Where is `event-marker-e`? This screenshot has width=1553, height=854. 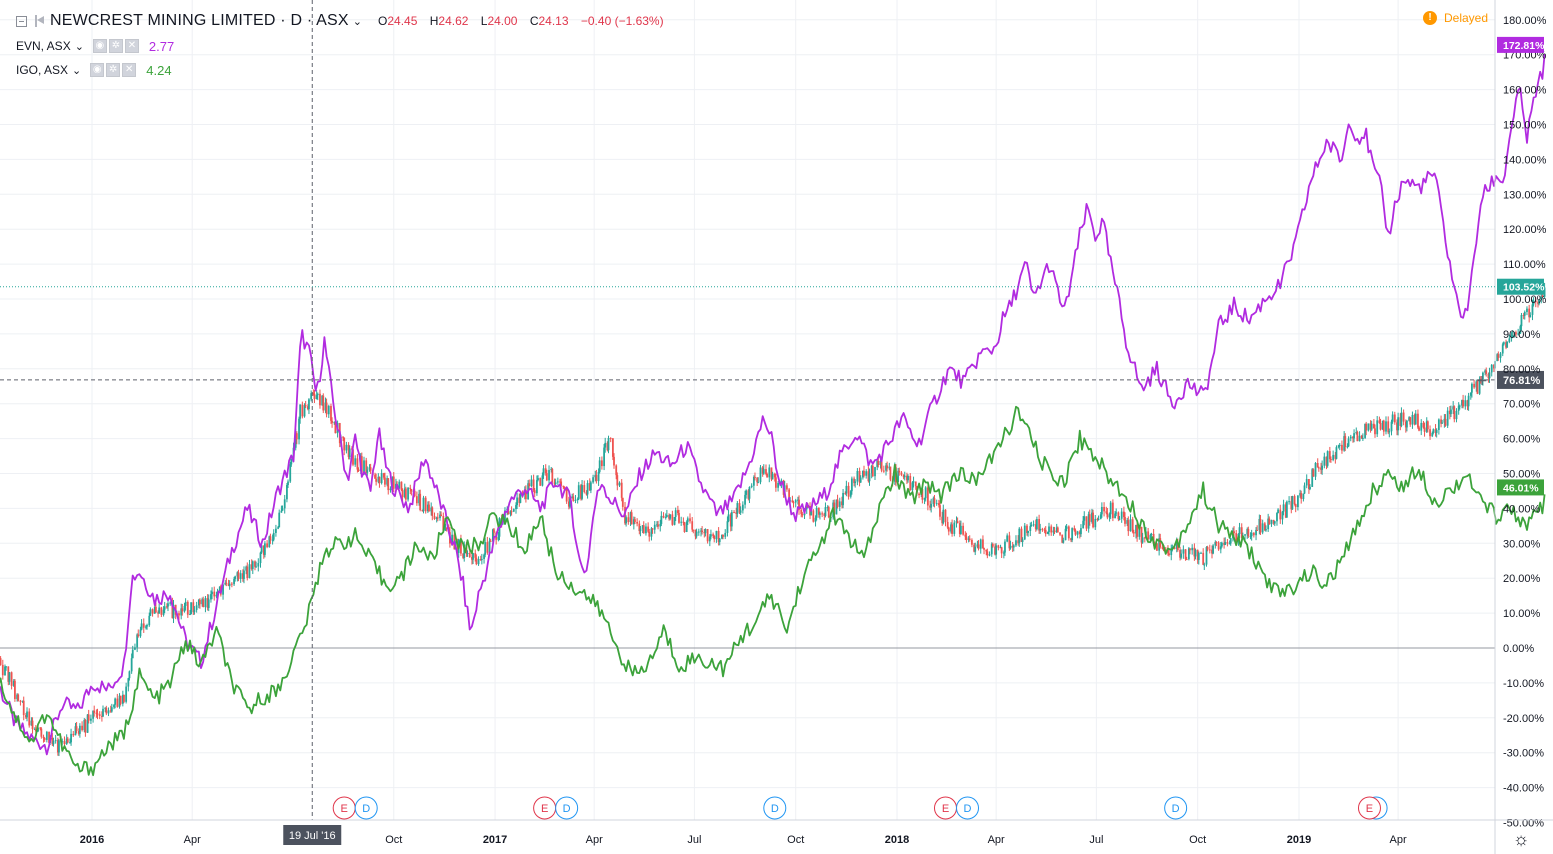
event-marker-e is located at coordinates (1369, 808).